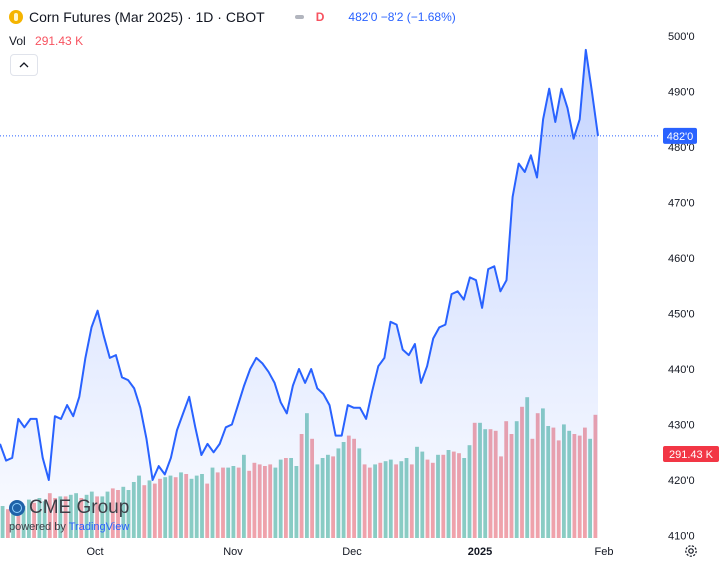  What do you see at coordinates (691, 551) in the screenshot?
I see `gear-icon` at bounding box center [691, 551].